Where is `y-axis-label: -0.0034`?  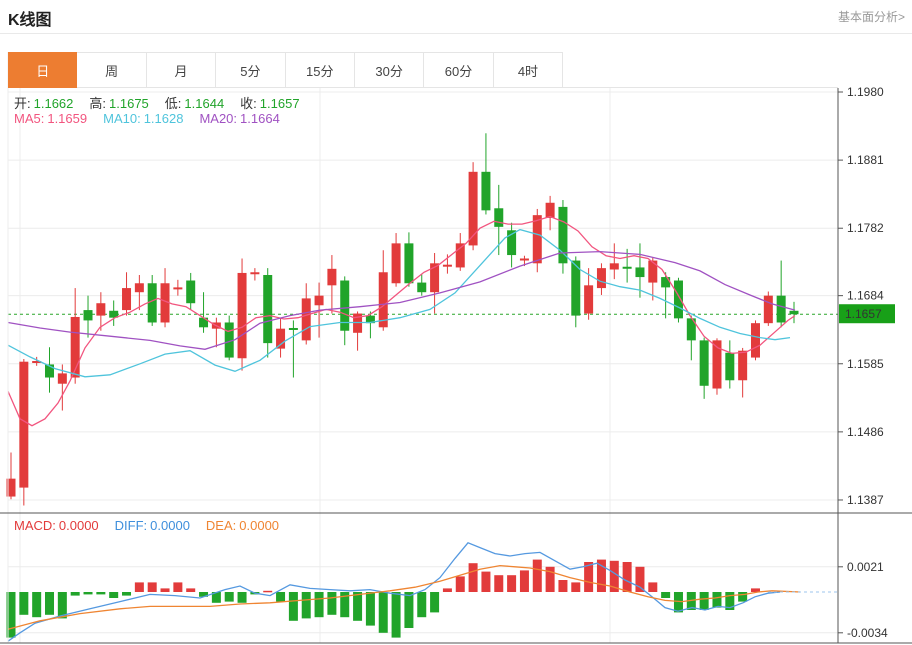 y-axis-label: -0.0034 is located at coordinates (867, 633).